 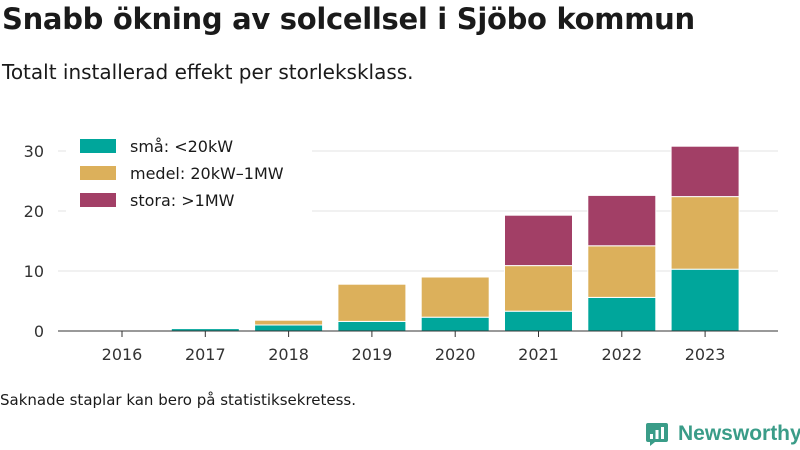 I want to click on x-axis-tick-labels: 2016 2017 2018 2019 2020 2021 2022 2023, so click(x=414, y=347).